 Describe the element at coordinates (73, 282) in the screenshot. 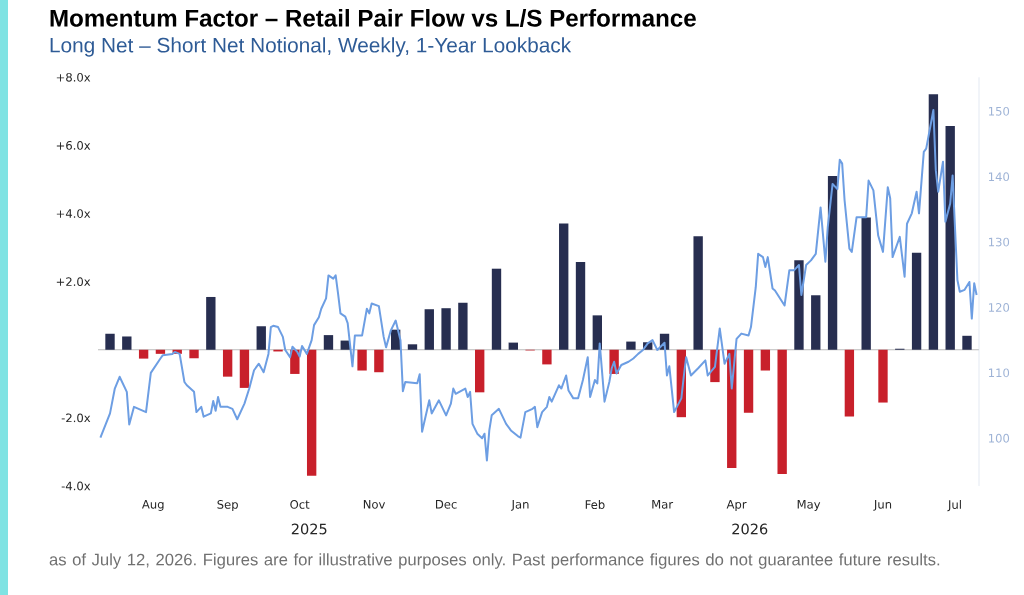

I see `y-tick-label: +2.0x` at that location.